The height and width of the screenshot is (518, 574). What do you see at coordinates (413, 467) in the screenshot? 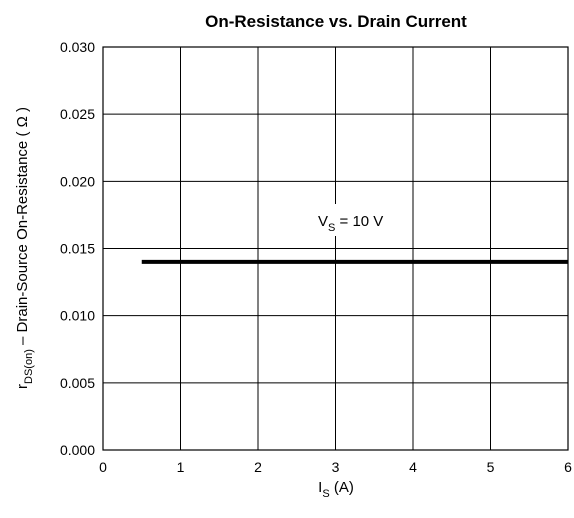
I see `x-tick-label: 4` at bounding box center [413, 467].